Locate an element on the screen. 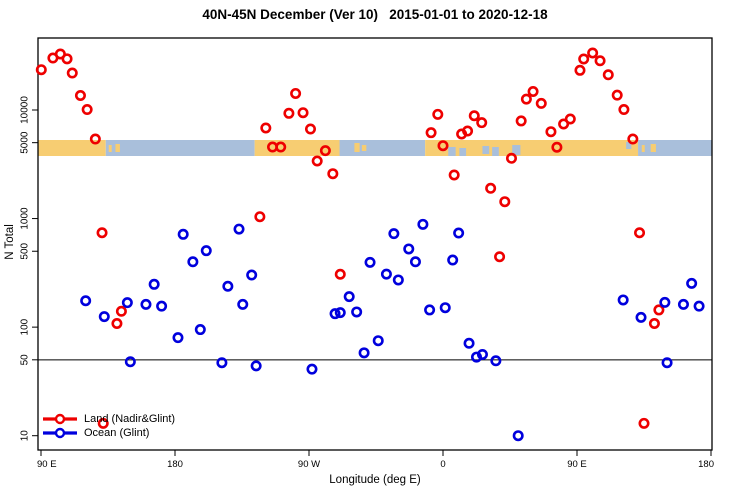 This screenshot has height=500, width=750. y-tick-label: 5000 is located at coordinates (25, 142).